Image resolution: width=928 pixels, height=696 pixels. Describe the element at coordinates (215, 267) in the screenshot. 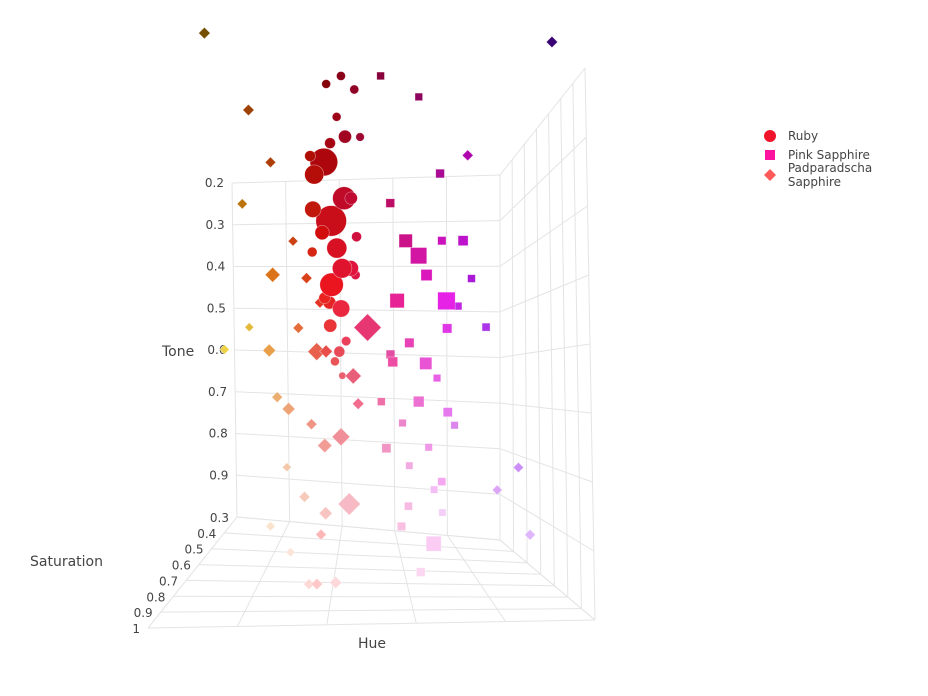

I see `tone-tick-label: 0.4` at that location.